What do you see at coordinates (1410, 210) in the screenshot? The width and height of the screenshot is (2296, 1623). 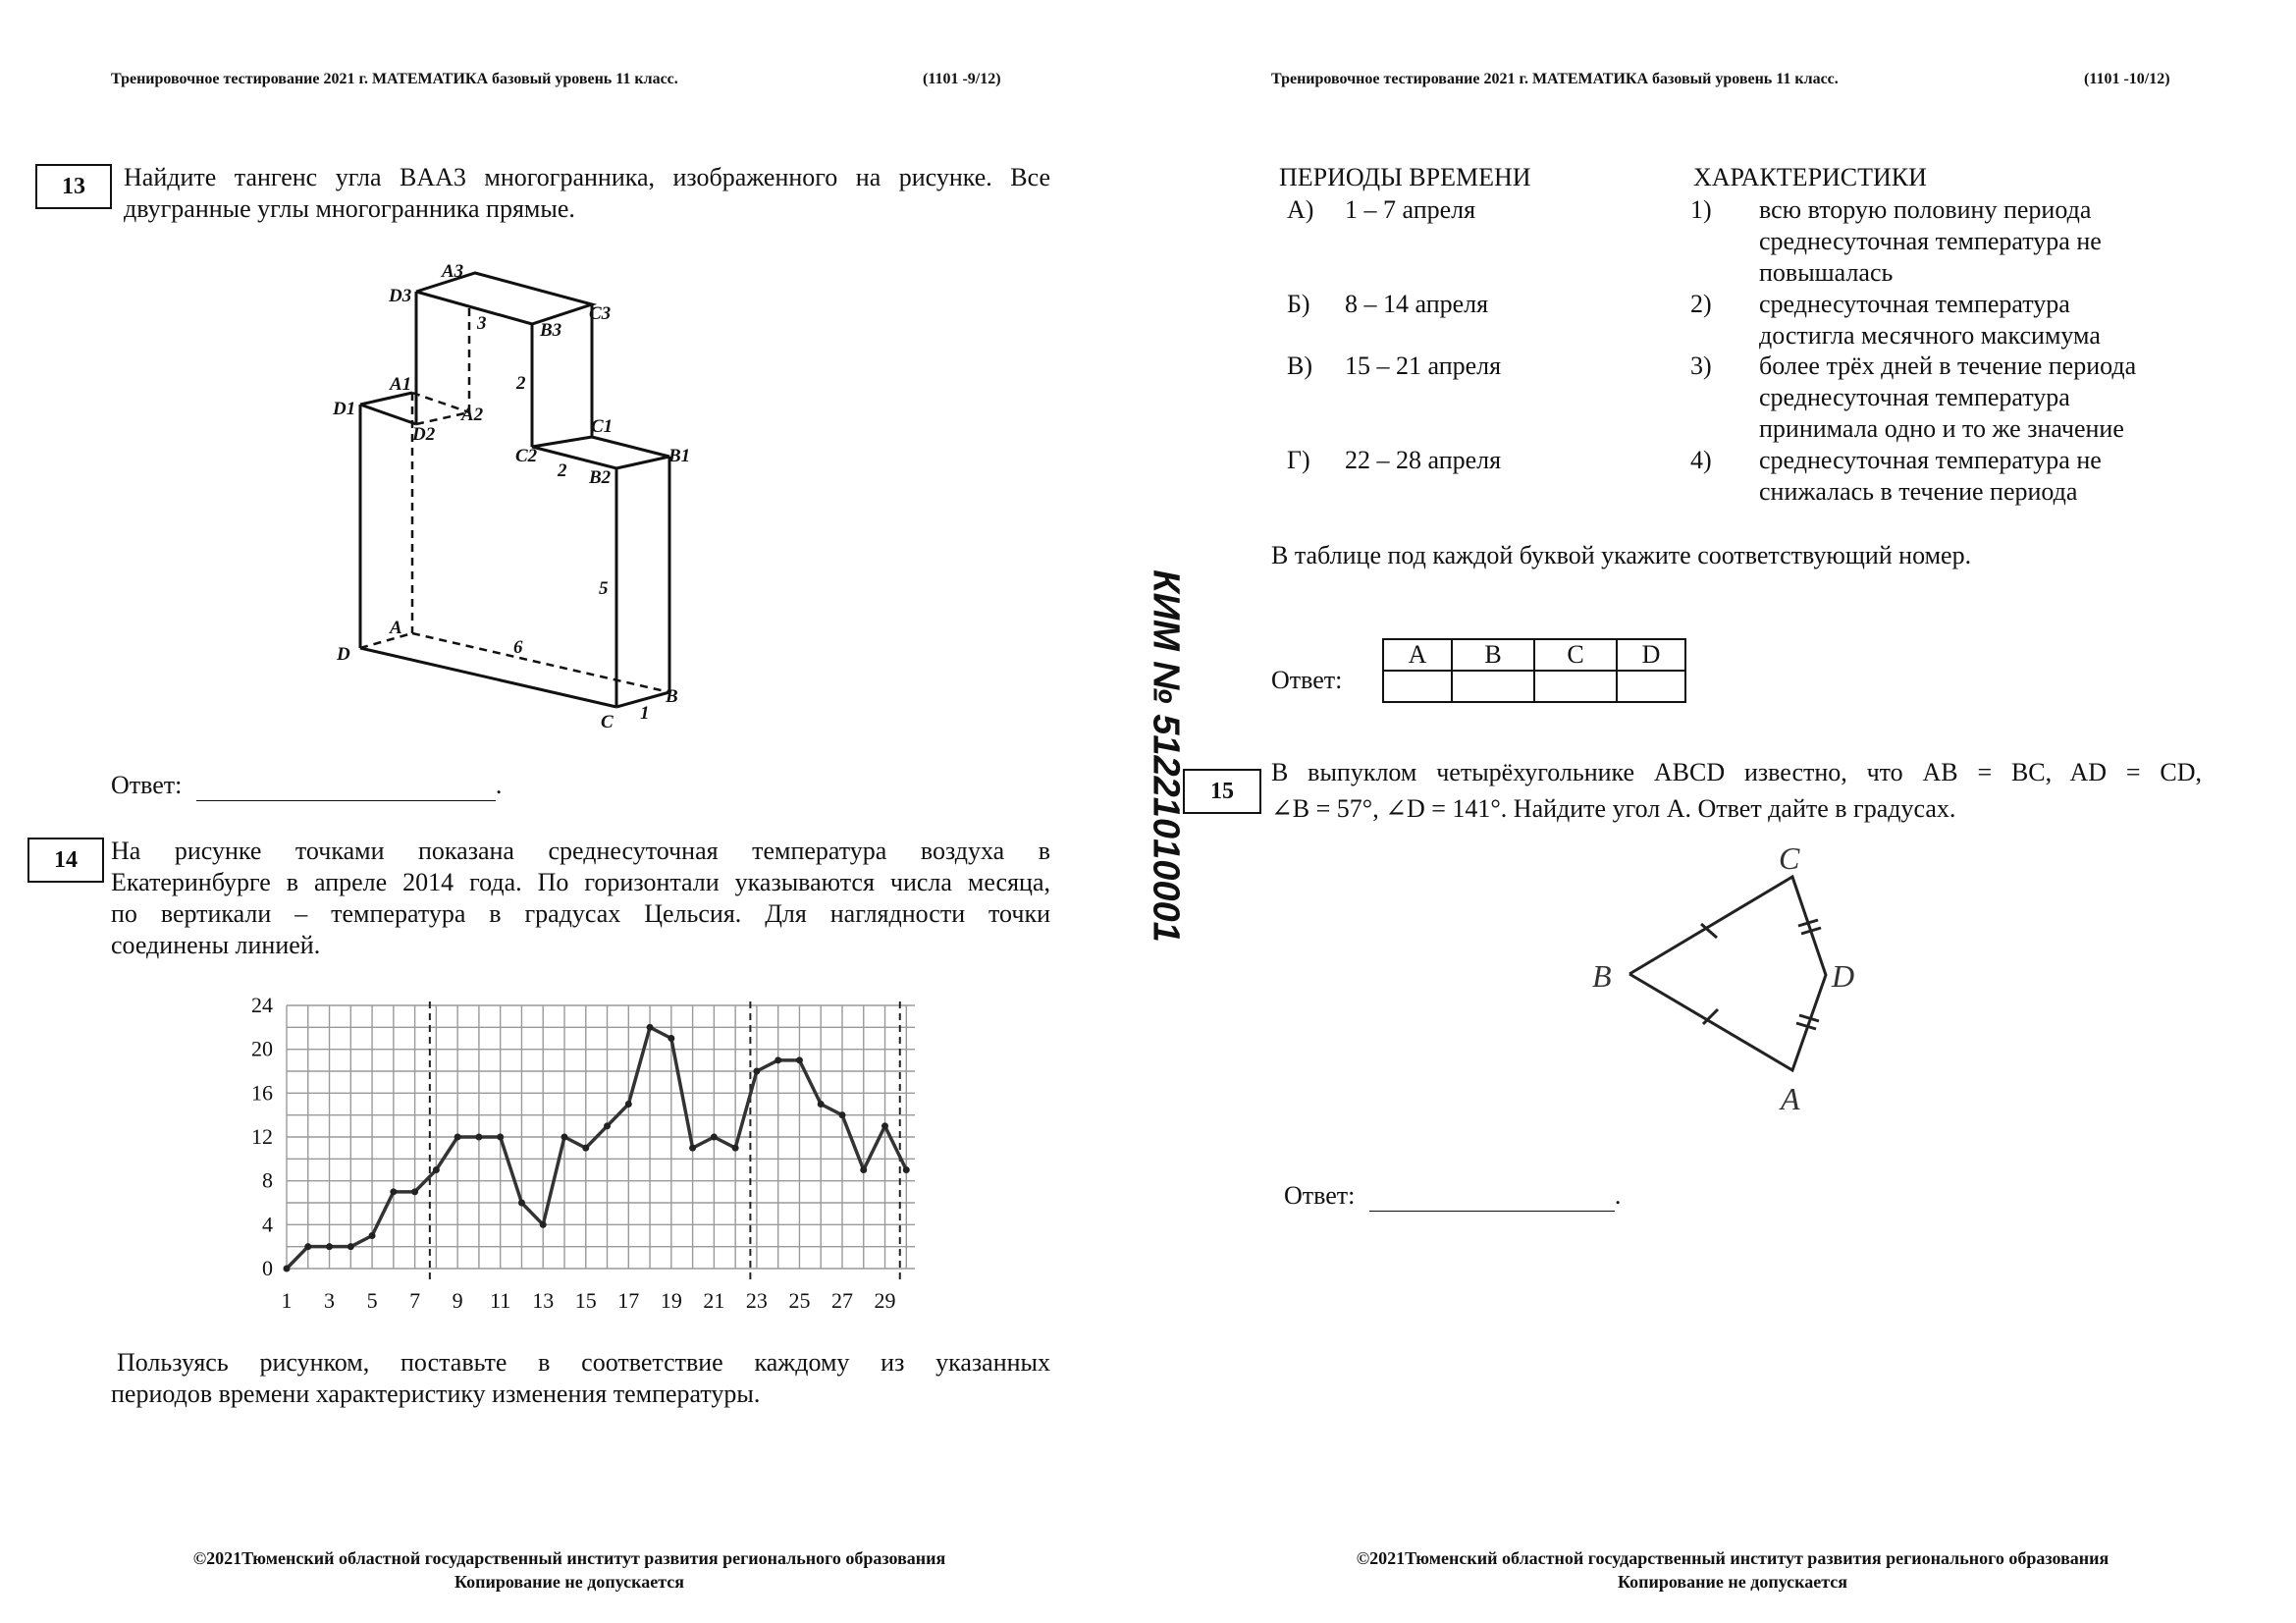 I see `period-text-a: 1 – 7 апреля` at bounding box center [1410, 210].